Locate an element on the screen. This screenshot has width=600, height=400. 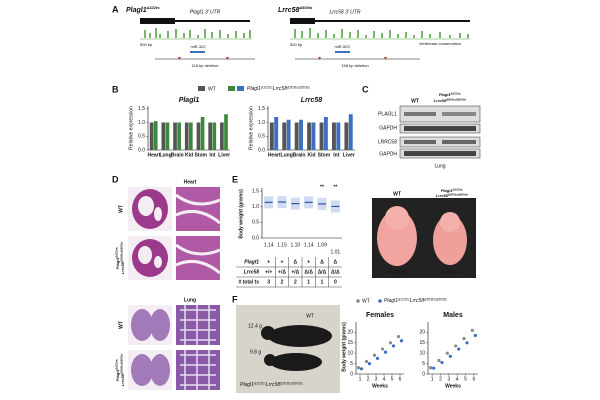
mouse-photo is located at coordinates (288, 349).